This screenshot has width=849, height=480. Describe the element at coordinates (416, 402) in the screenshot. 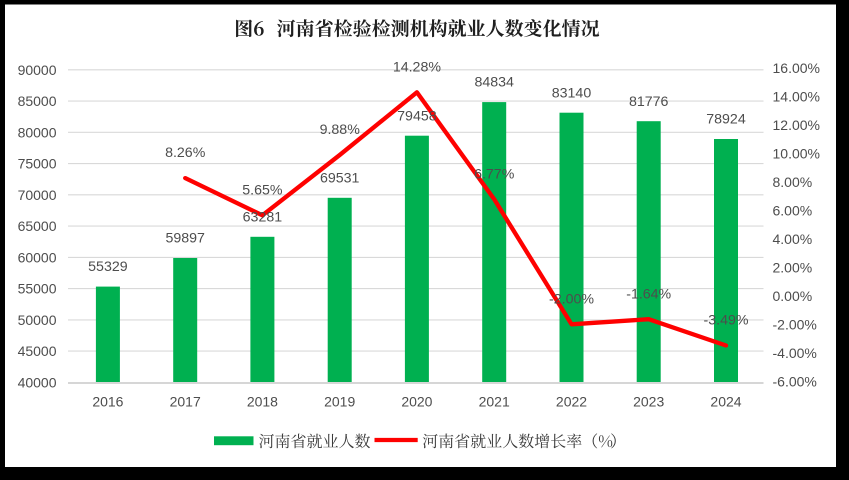

I see `svg-text: 2020` at that location.